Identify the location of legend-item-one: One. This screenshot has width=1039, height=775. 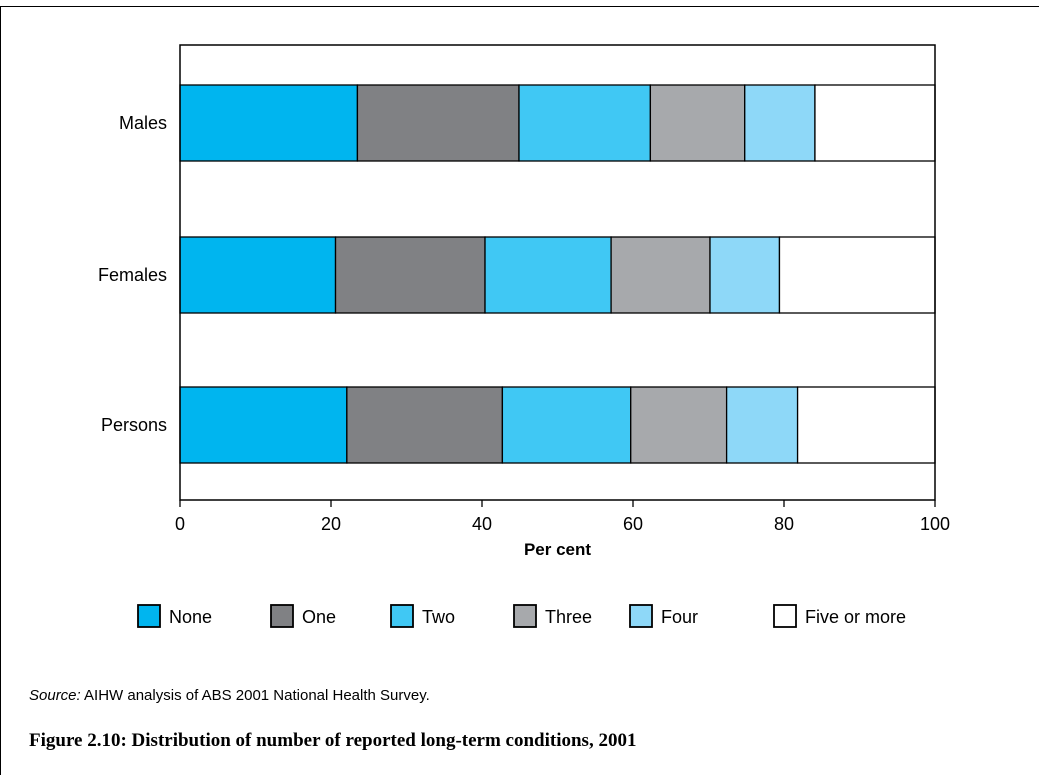
(303, 616).